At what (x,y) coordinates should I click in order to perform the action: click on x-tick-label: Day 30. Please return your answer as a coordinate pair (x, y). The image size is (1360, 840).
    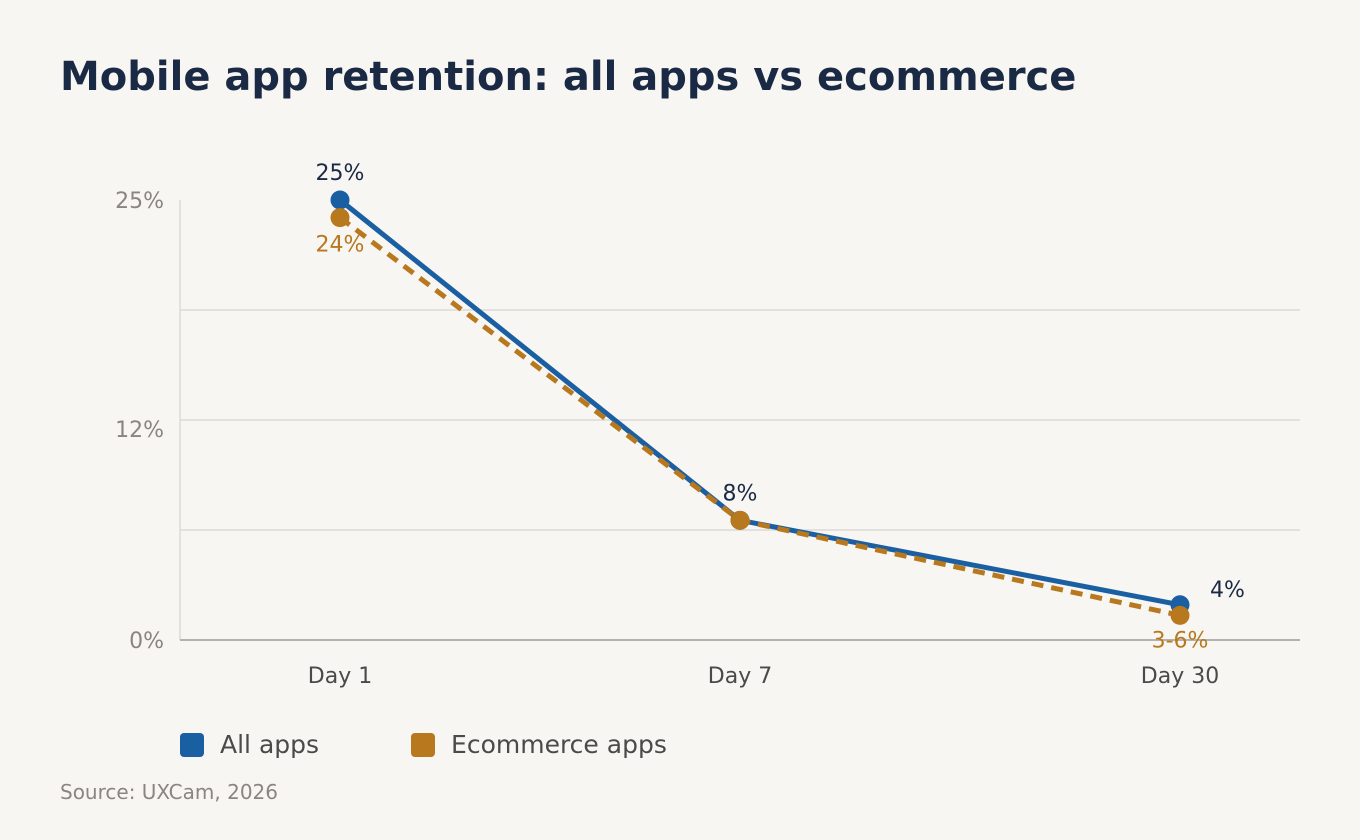
    Looking at the image, I should click on (1180, 676).